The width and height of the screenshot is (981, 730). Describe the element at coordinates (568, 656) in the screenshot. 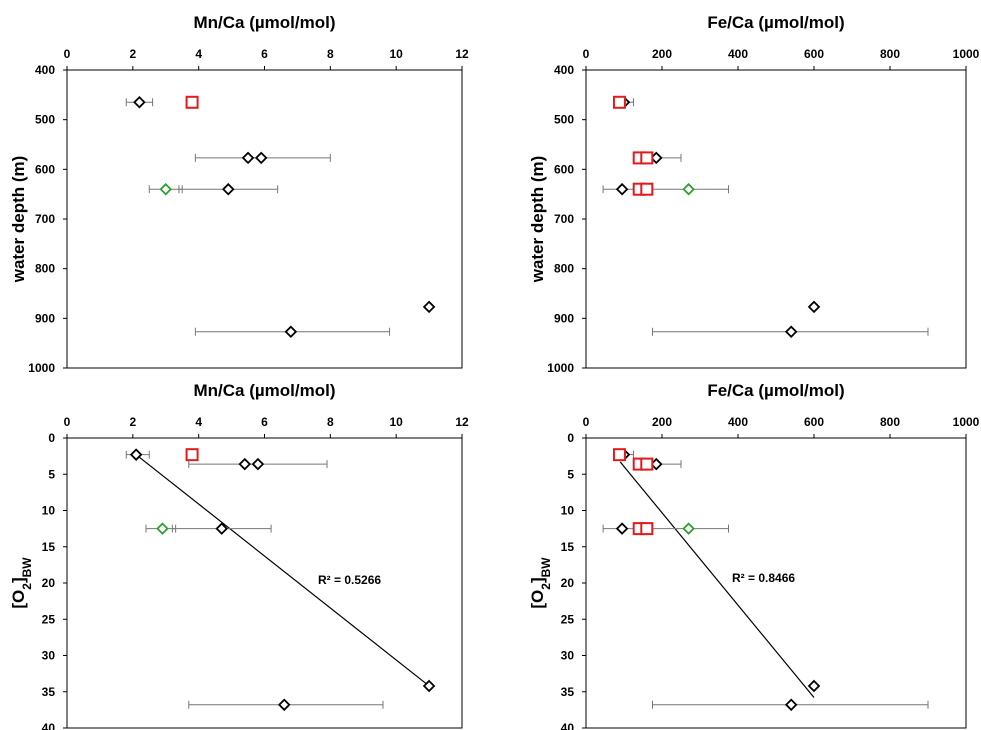

I see `y-tick-label: 30` at that location.